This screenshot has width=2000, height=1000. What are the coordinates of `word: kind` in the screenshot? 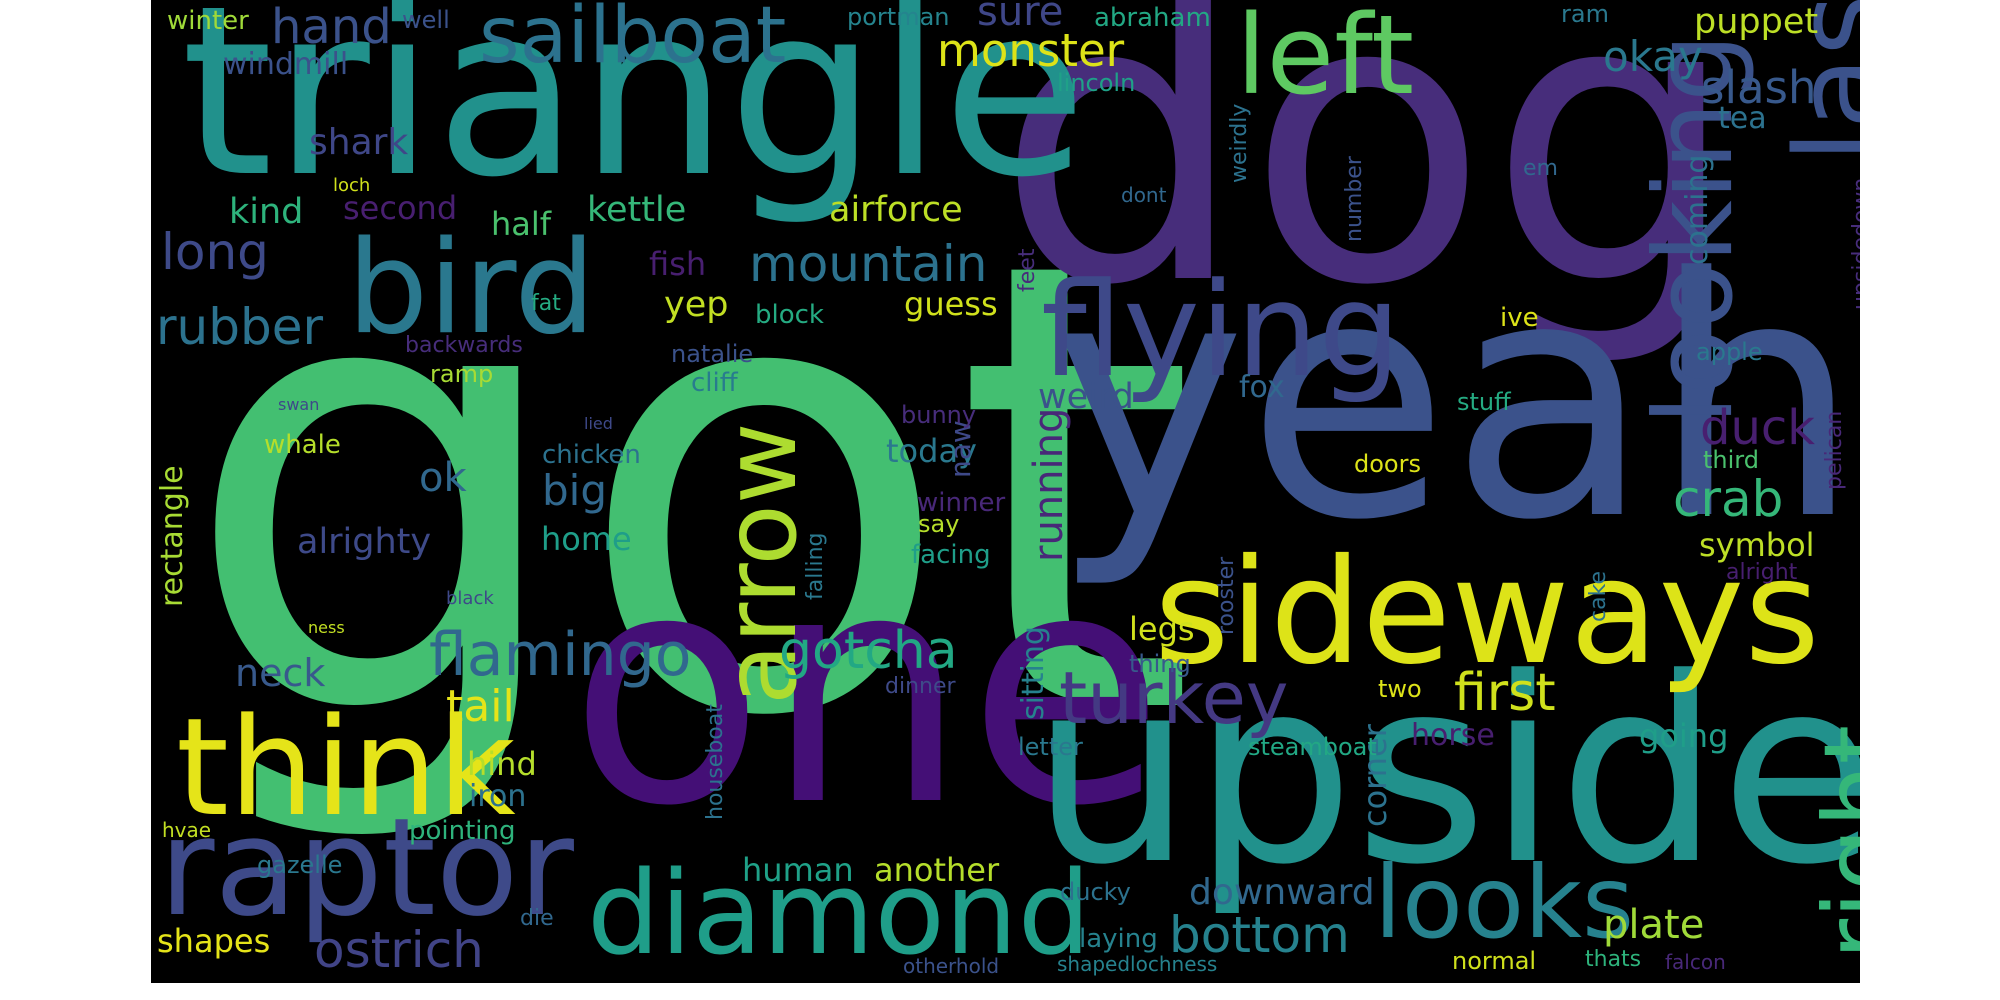 It's located at (266, 212).